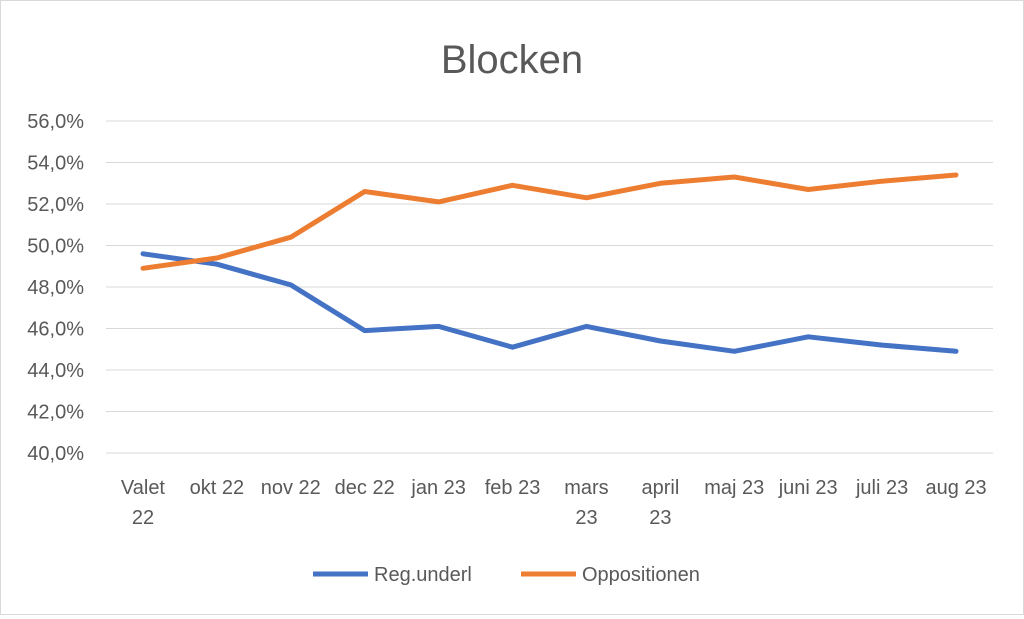  What do you see at coordinates (55, 205) in the screenshot?
I see `y-tick-label: 52,0%` at bounding box center [55, 205].